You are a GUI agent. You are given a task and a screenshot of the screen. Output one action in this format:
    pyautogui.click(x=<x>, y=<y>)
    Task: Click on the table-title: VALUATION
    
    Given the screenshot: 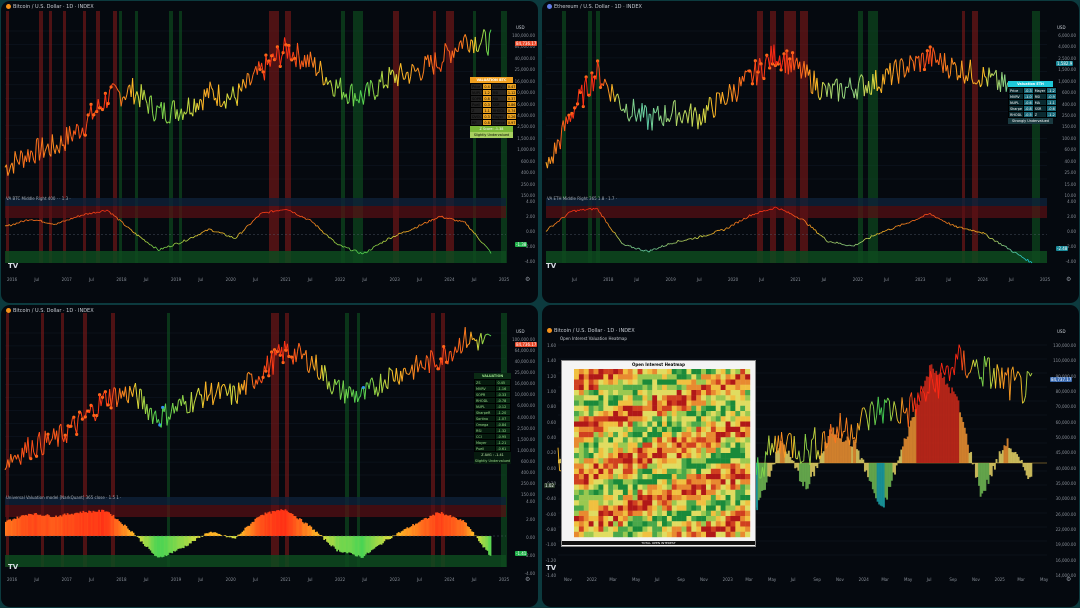 What is the action you would take?
    pyautogui.click(x=492, y=376)
    